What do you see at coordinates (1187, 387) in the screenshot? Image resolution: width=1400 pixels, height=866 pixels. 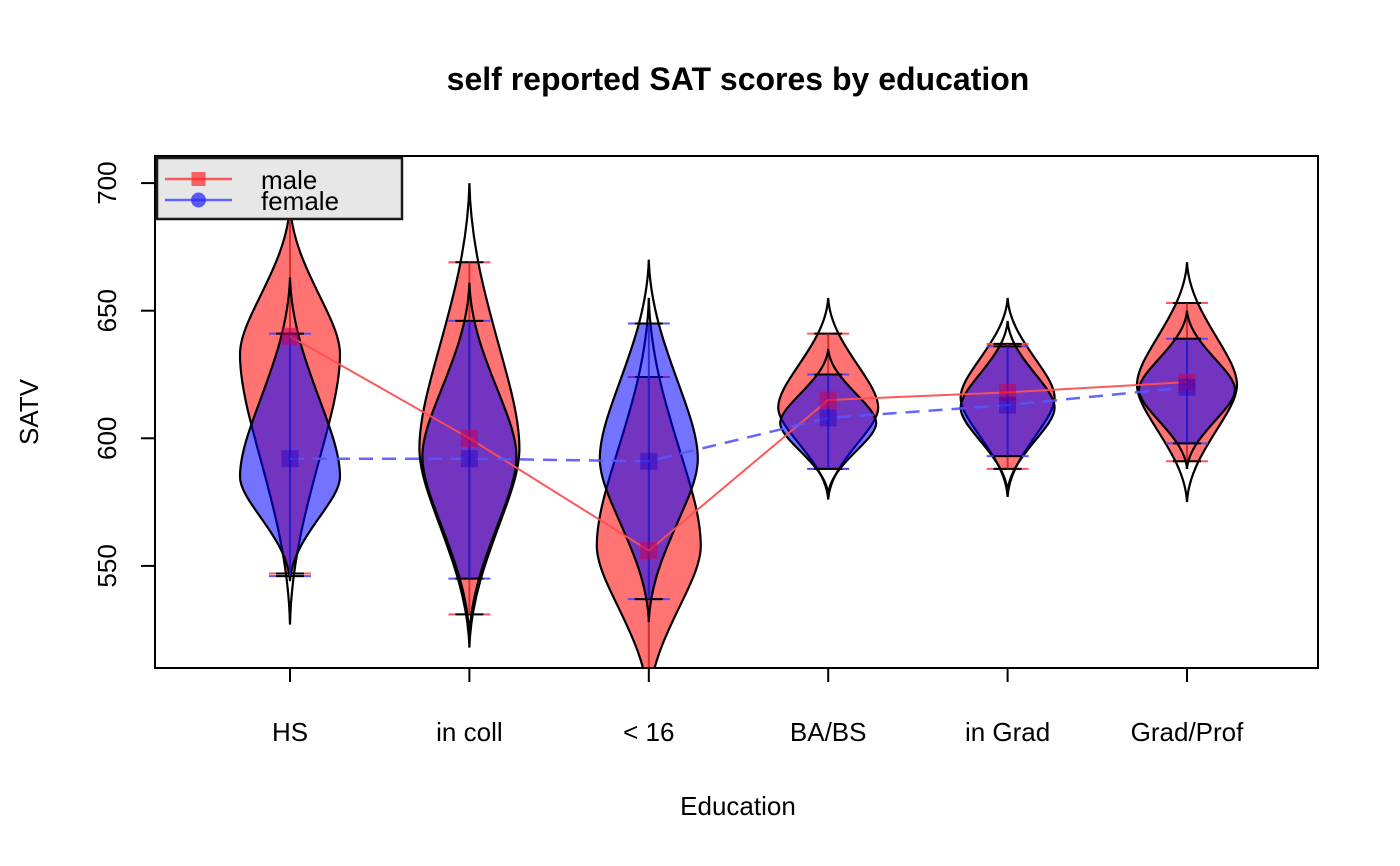 I see `median-marker-female-grad-prof` at bounding box center [1187, 387].